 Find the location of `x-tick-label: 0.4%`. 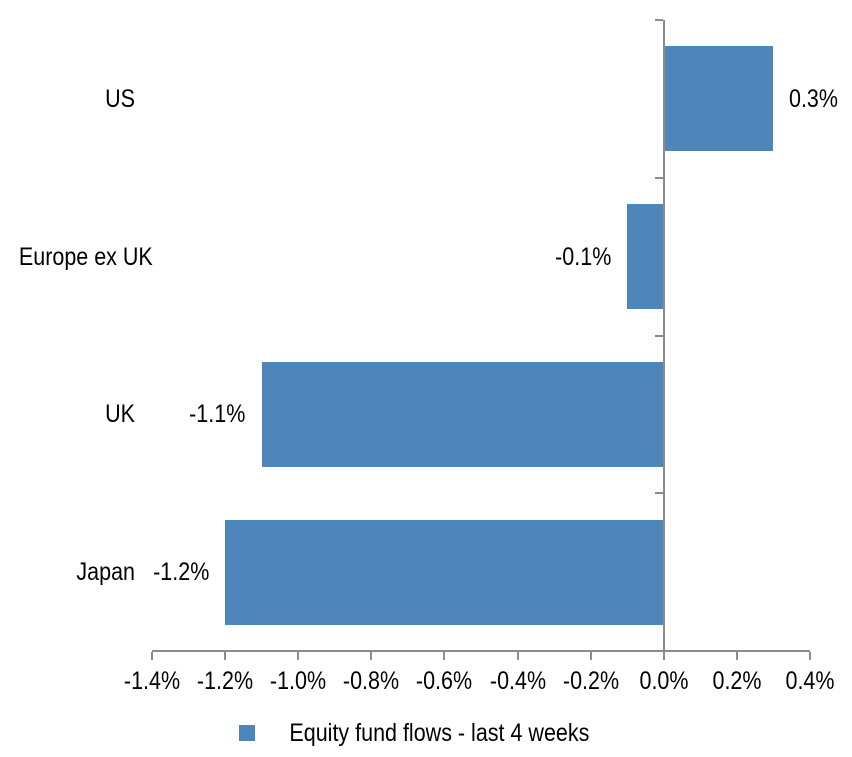

x-tick-label: 0.4% is located at coordinates (810, 681).